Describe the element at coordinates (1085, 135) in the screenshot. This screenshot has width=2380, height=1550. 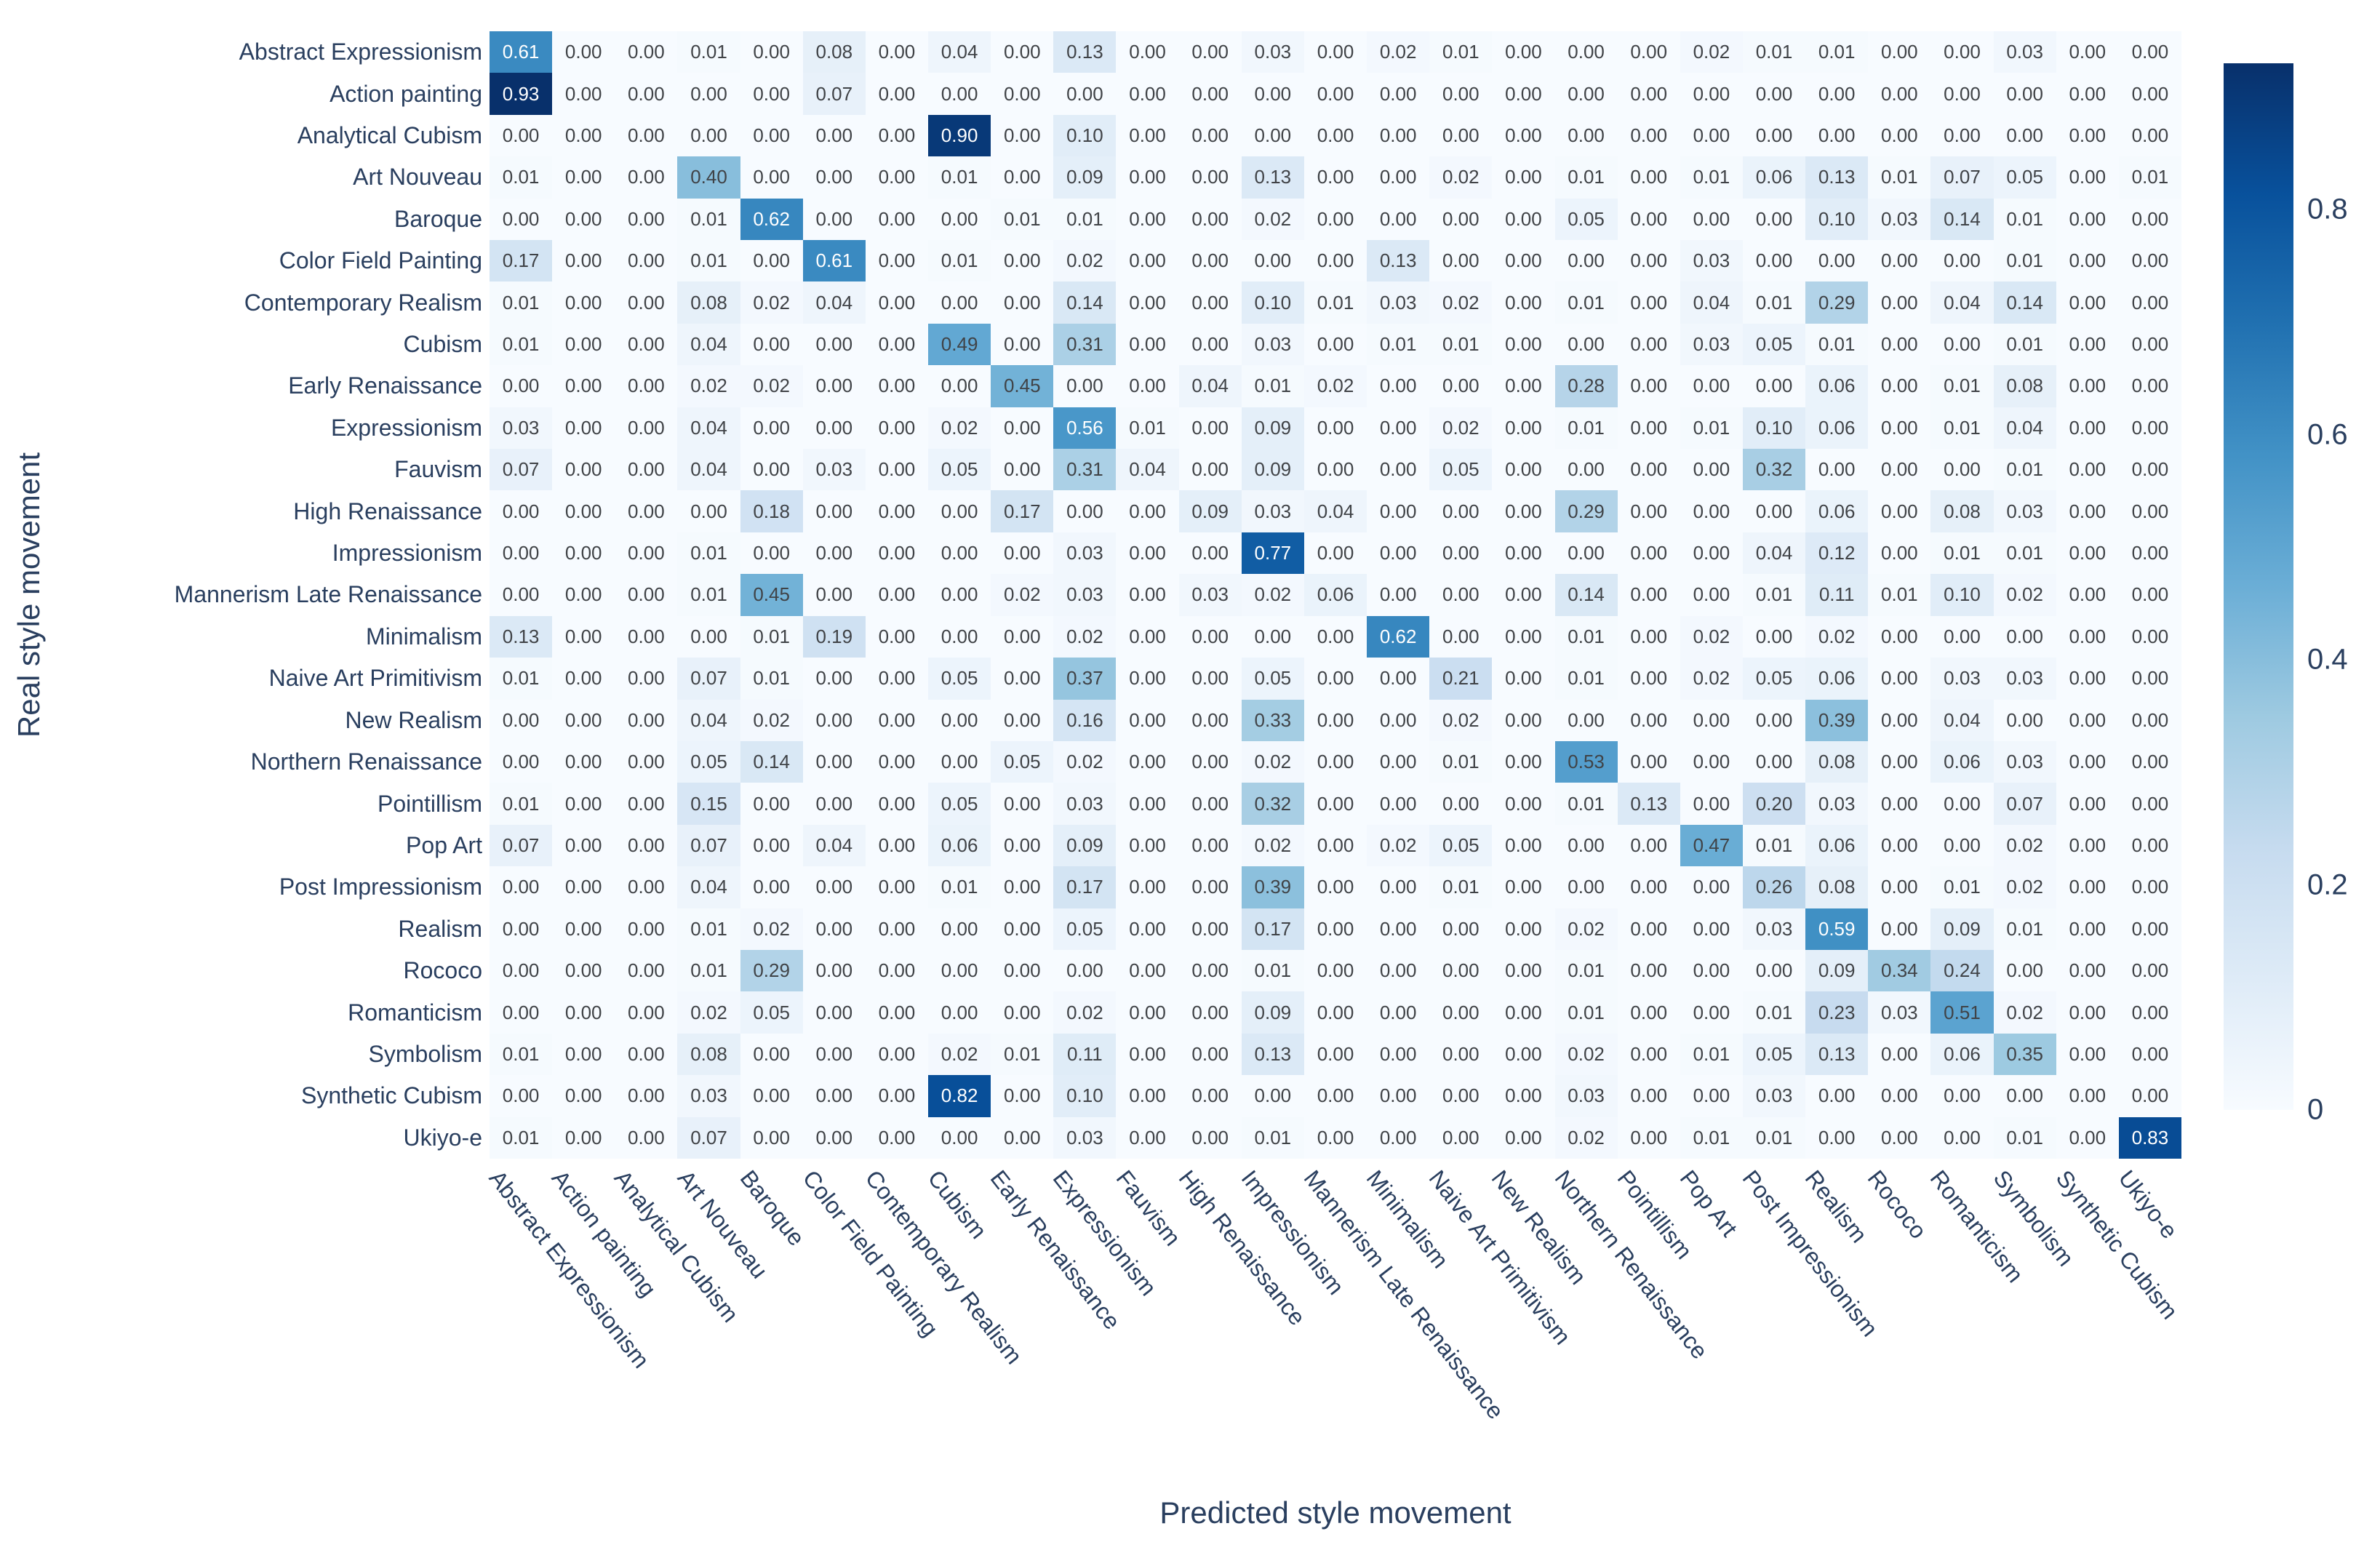
I see `heatmap-cell: 0.10` at that location.